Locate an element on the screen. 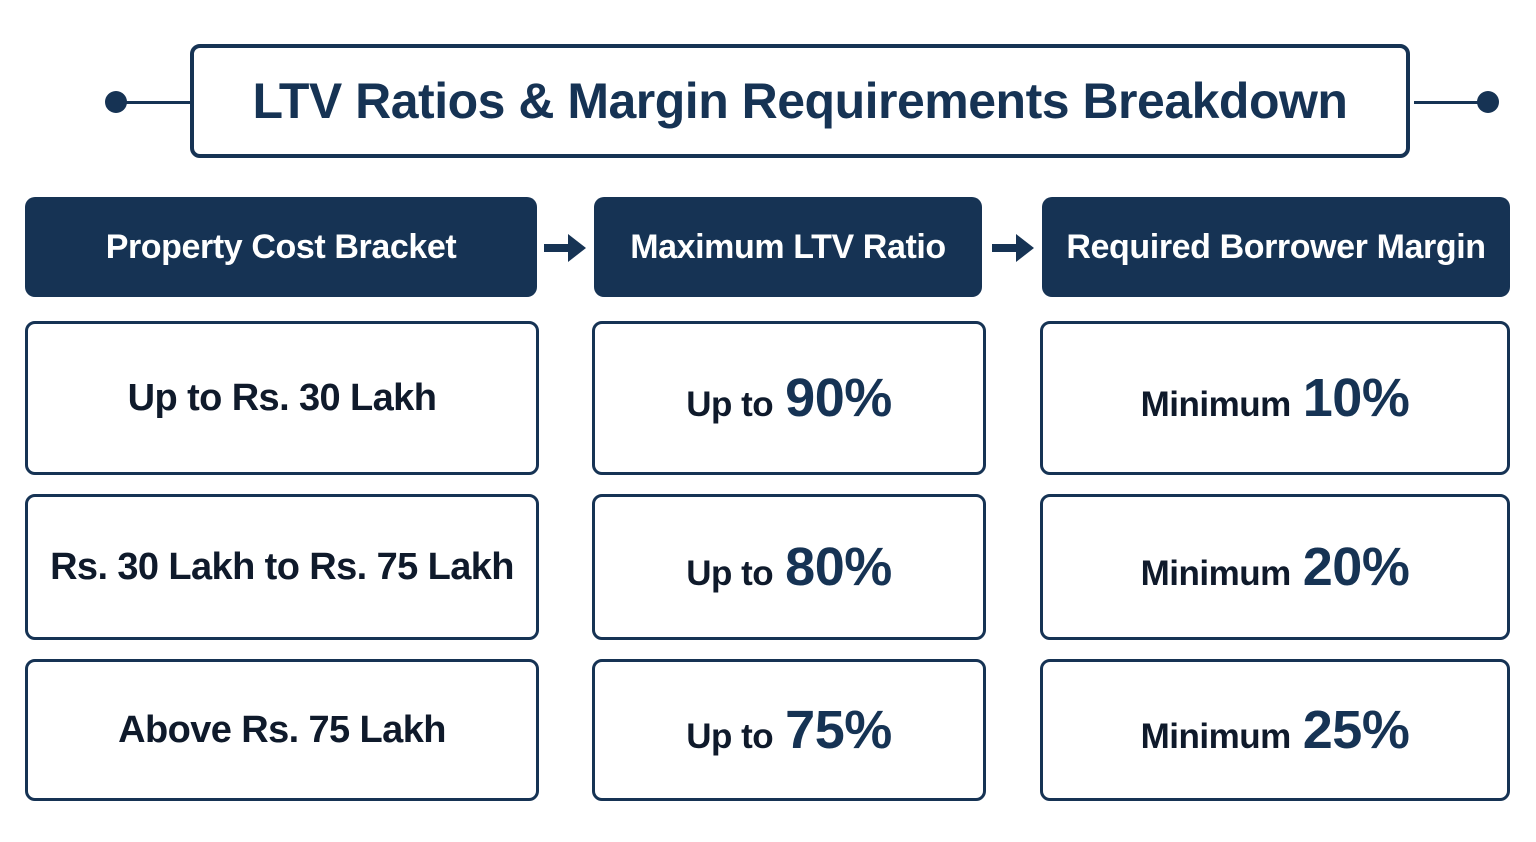 This screenshot has width=1536, height=842. ltv-value: 75% is located at coordinates (838, 730).